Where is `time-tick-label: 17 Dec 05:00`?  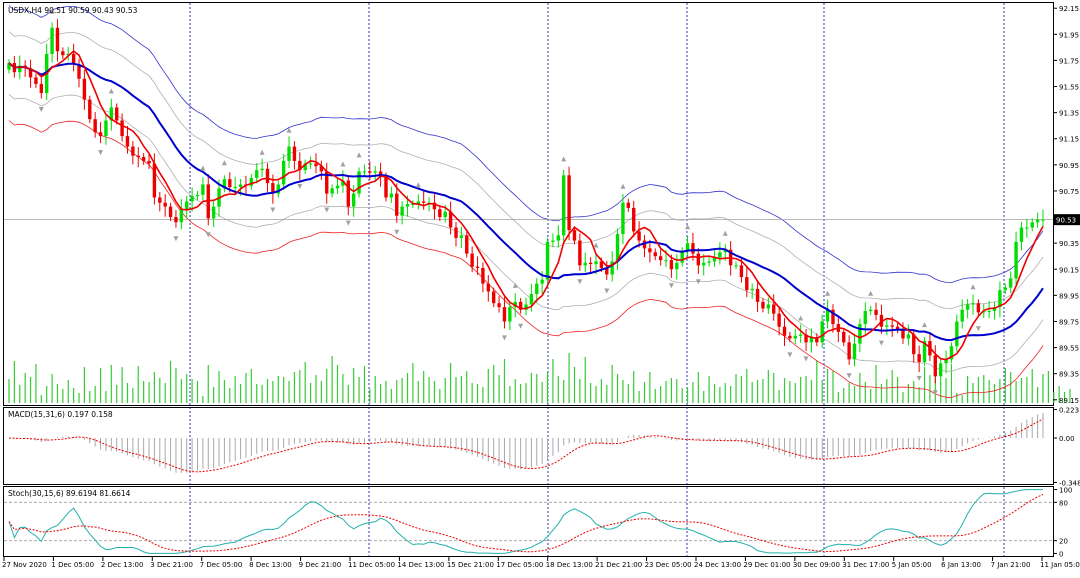
time-tick-label: 17 Dec 05:00 is located at coordinates (519, 565).